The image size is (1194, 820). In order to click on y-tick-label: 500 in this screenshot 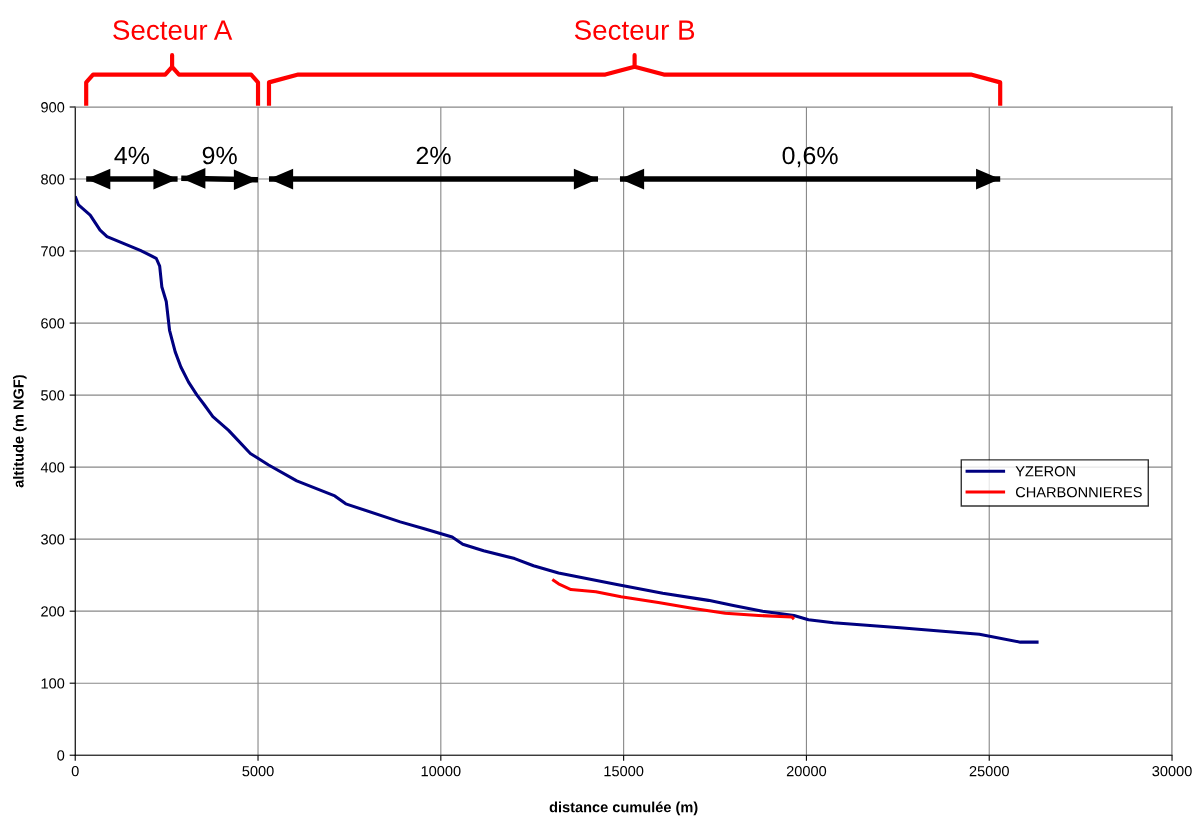, I will do `click(53, 395)`.